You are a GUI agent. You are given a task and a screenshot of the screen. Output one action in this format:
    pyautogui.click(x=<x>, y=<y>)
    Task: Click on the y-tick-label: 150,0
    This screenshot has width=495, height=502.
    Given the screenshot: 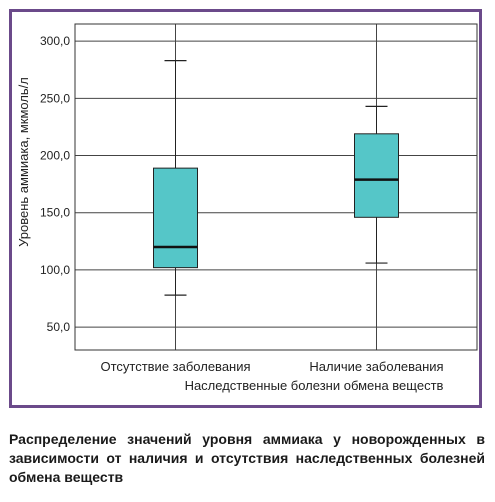 What is the action you would take?
    pyautogui.click(x=55, y=213)
    